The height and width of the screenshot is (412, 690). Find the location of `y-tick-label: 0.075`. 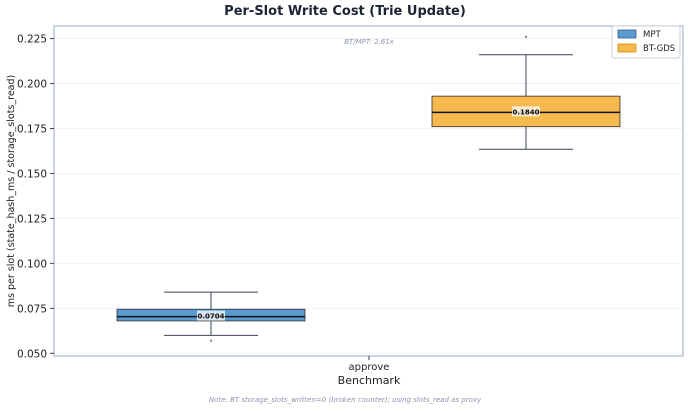

y-tick-label: 0.075 is located at coordinates (32, 309).